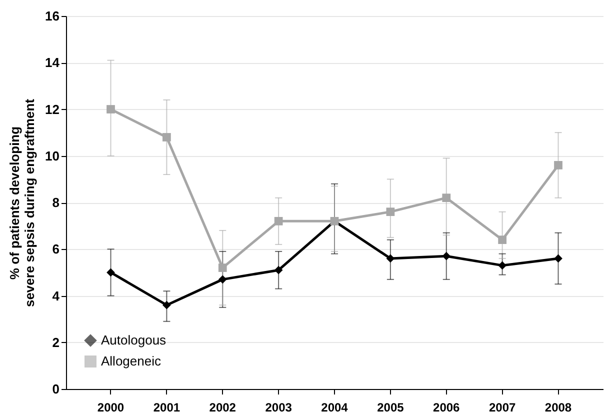 Image resolution: width=615 pixels, height=419 pixels. What do you see at coordinates (56, 249) in the screenshot?
I see `y-tick-label: 6` at bounding box center [56, 249].